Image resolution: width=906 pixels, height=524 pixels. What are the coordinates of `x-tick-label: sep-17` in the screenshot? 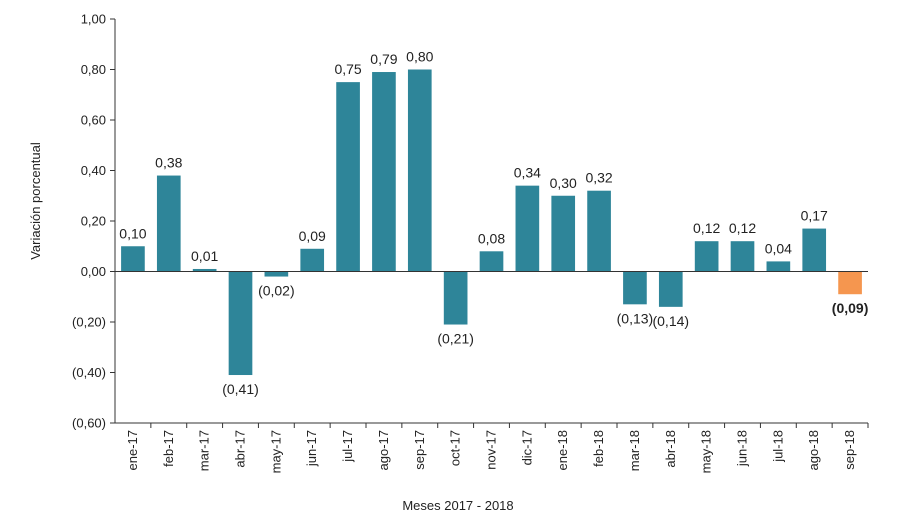 It's located at (419, 450).